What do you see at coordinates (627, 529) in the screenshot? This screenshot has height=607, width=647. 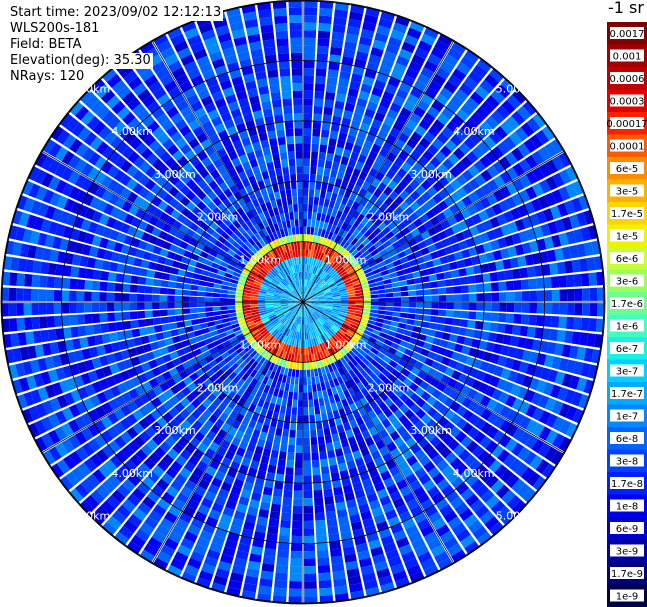 I see `colorbar-label: 6e-9` at bounding box center [627, 529].